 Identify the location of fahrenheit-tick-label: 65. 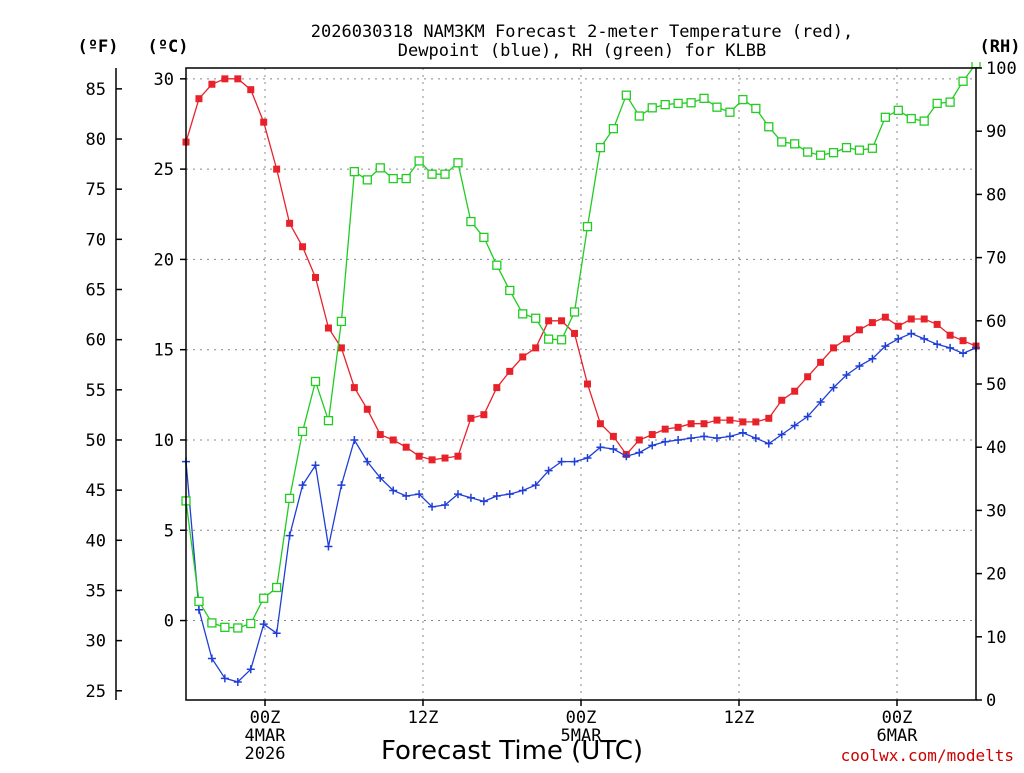
(96, 291).